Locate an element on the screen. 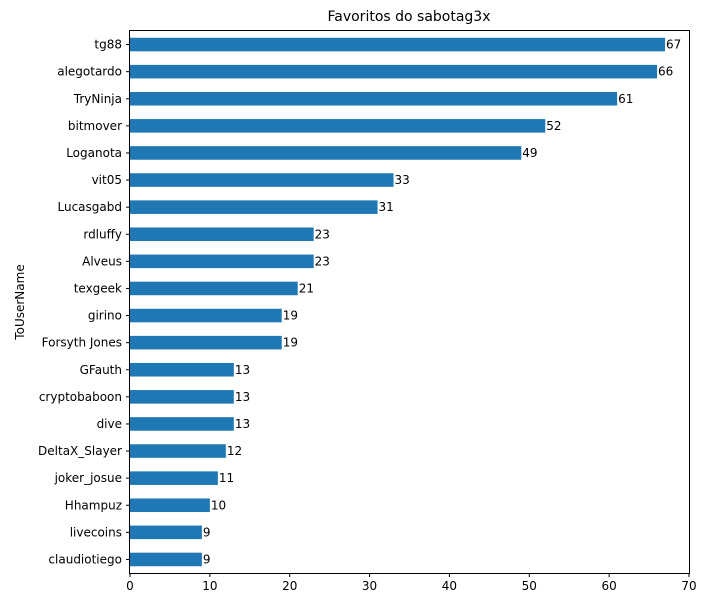  x-tick-label: 0 is located at coordinates (130, 586).